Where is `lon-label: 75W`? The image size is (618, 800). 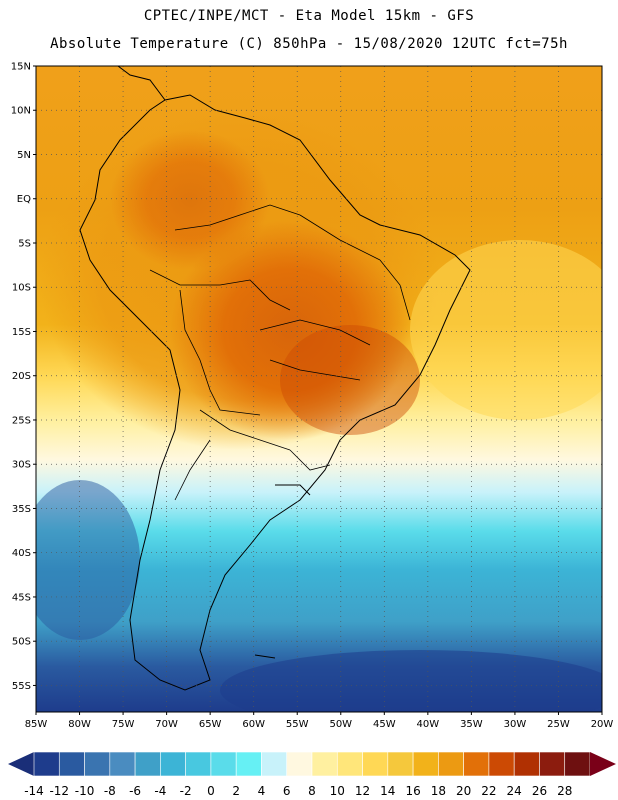 lon-label: 75W is located at coordinates (123, 724).